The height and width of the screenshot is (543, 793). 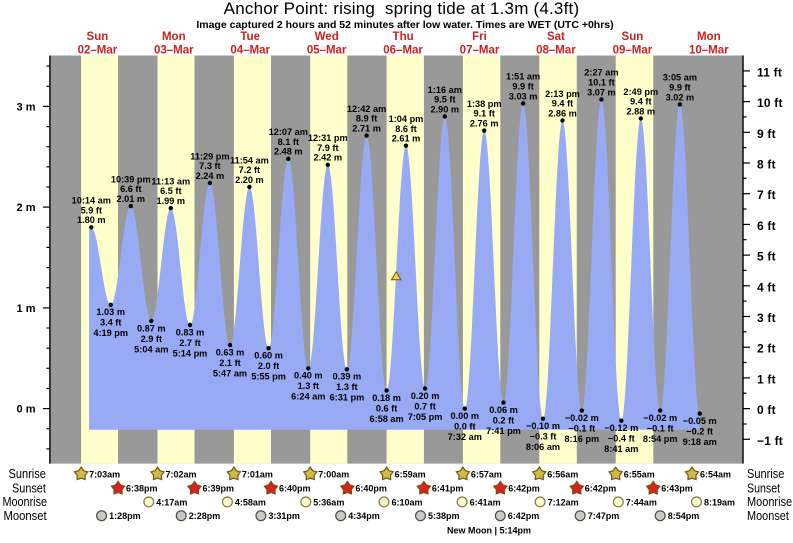 What do you see at coordinates (444, 516) in the screenshot?
I see `svg-text: 5:38pm` at bounding box center [444, 516].